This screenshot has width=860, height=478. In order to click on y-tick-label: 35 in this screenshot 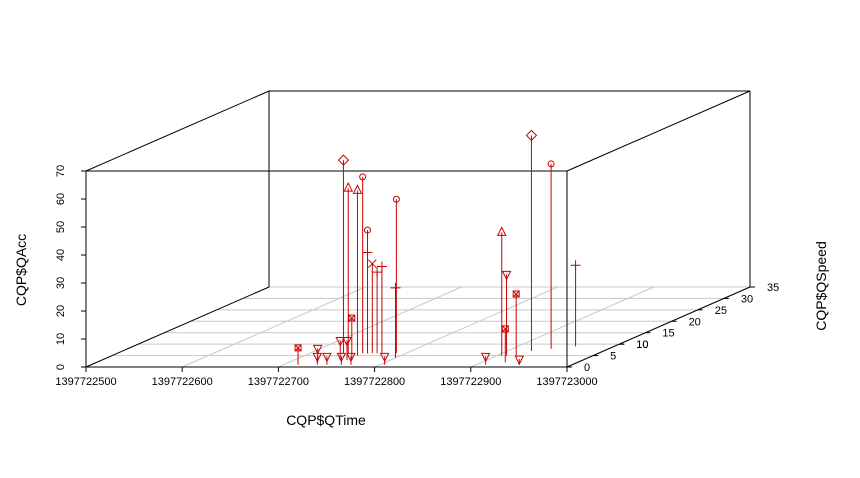, I will do `click(773, 288)`.